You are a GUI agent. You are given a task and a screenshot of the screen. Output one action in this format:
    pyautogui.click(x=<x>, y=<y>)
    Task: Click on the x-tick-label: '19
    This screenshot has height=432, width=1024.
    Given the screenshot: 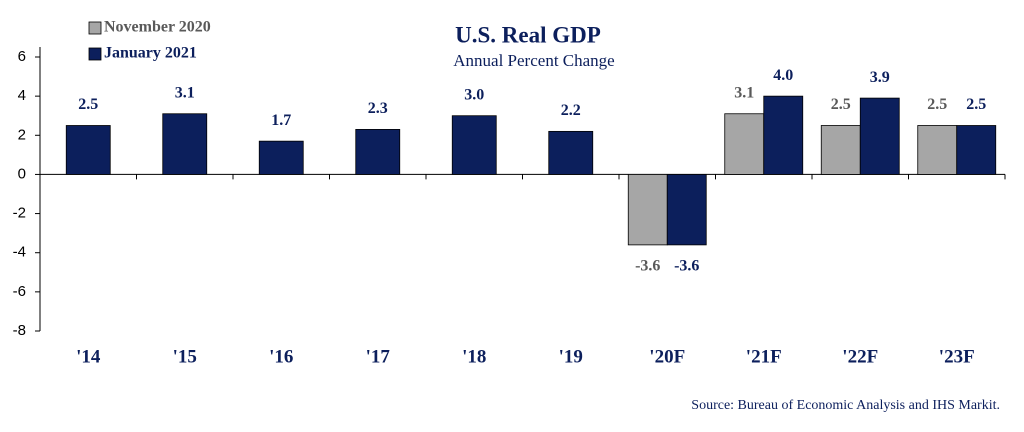 What is the action you would take?
    pyautogui.click(x=571, y=356)
    